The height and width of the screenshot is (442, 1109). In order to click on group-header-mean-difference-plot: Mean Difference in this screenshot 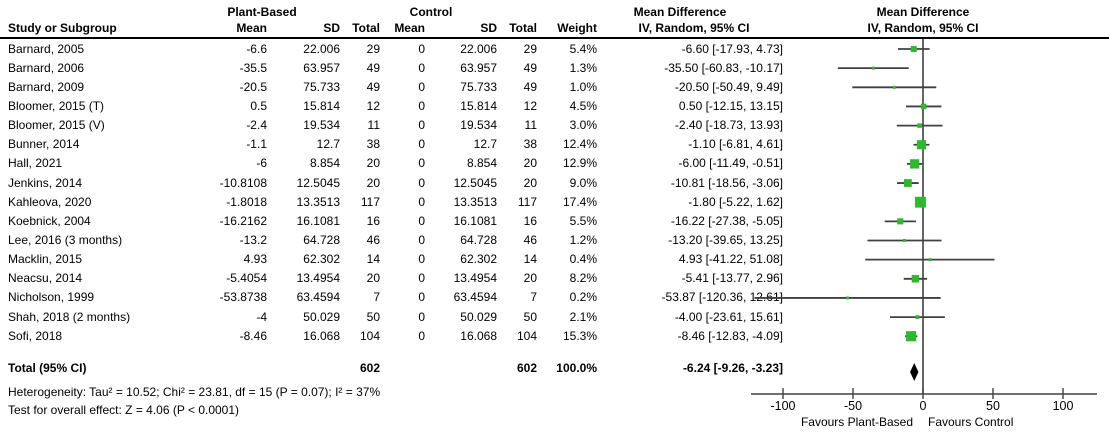, I will do `click(923, 12)`.